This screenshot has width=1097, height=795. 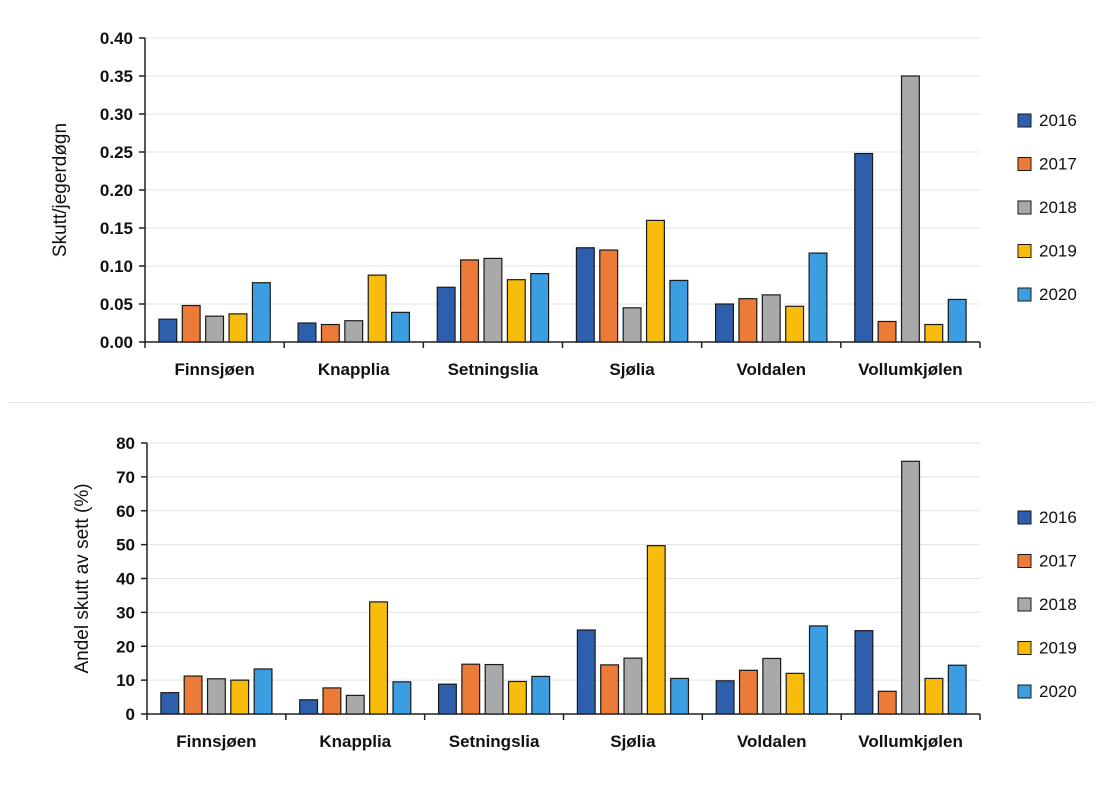 I want to click on y-tick-label: 30, so click(x=125, y=612).